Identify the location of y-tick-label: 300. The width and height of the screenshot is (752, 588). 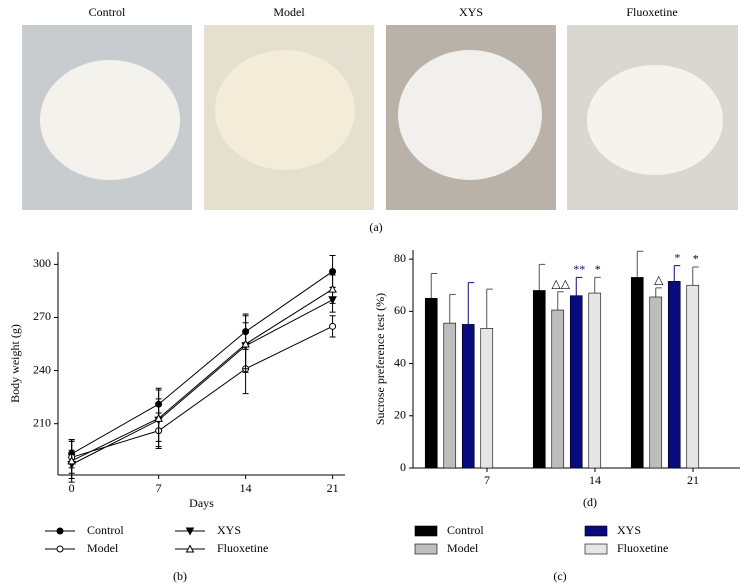
(42, 263).